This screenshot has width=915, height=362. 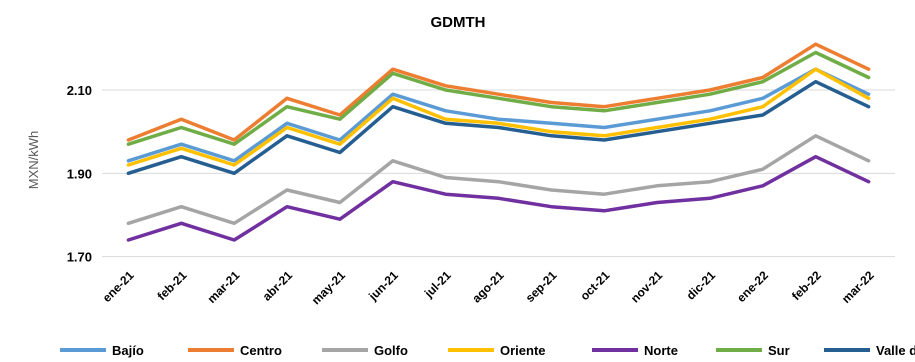 What do you see at coordinates (594, 285) in the screenshot?
I see `x-tick-label: oct-21` at bounding box center [594, 285].